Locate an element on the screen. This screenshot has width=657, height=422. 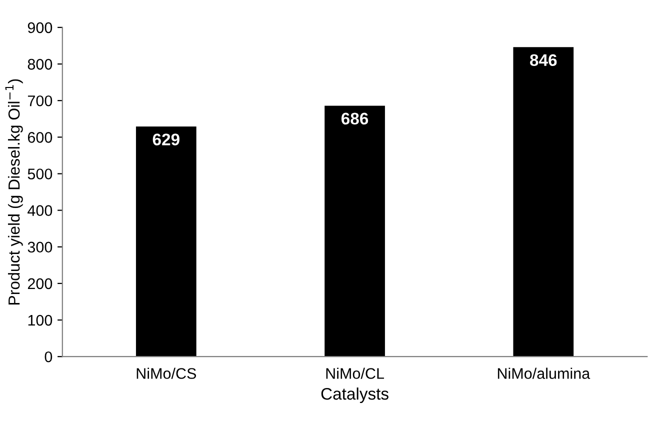
y-tick-label: 800 is located at coordinates (40, 64).